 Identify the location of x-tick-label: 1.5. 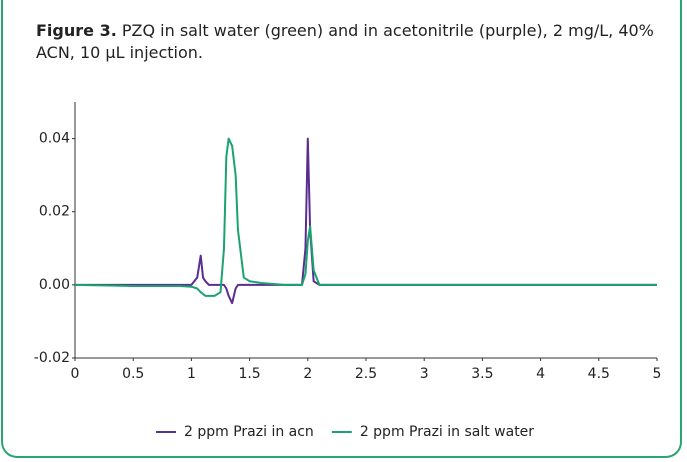
(249, 374).